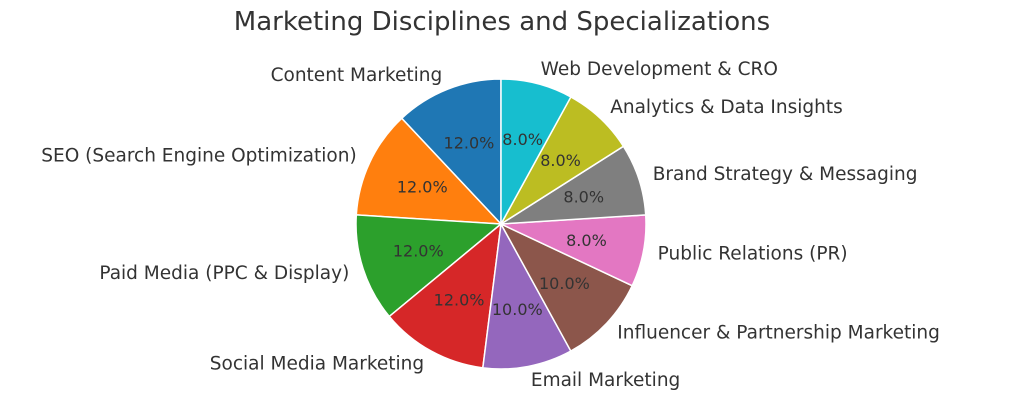  What do you see at coordinates (659, 69) in the screenshot?
I see `category-label-web-development-cro: Web Development & CRO` at bounding box center [659, 69].